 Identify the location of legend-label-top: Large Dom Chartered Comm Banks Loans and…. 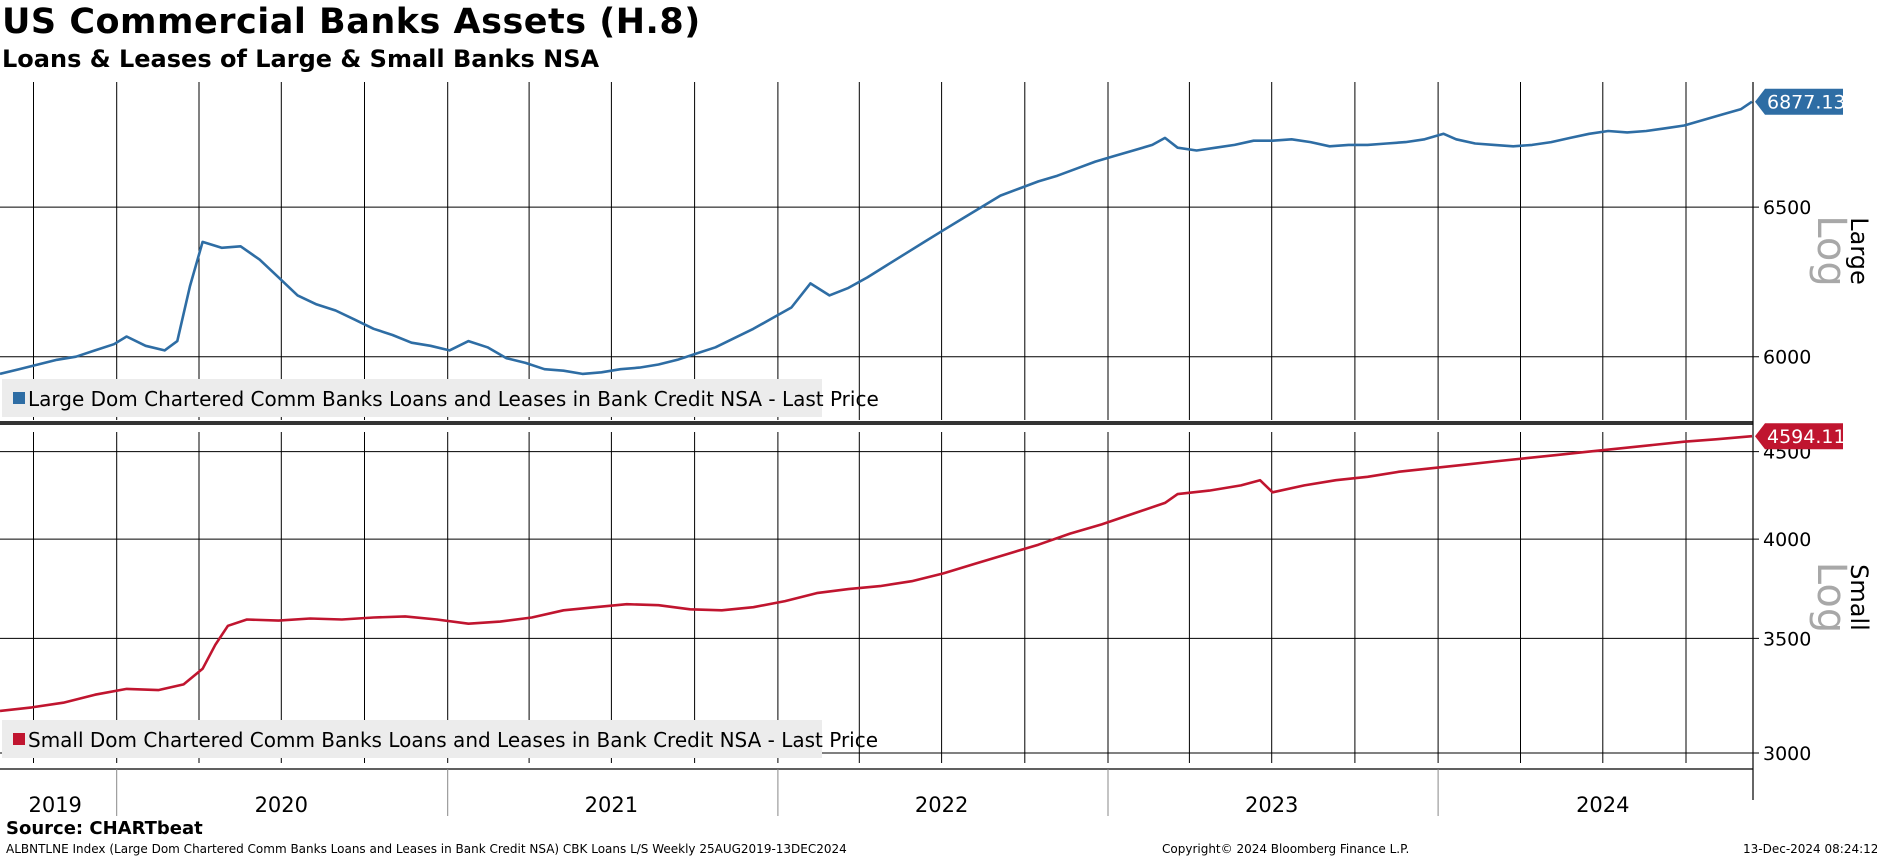
(453, 399).